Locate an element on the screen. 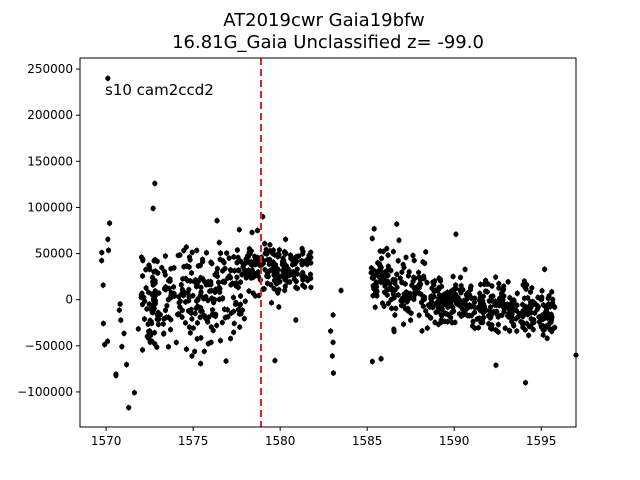  x-axis: 1570 1575 1580 1585 1590 1595 is located at coordinates (324, 437).